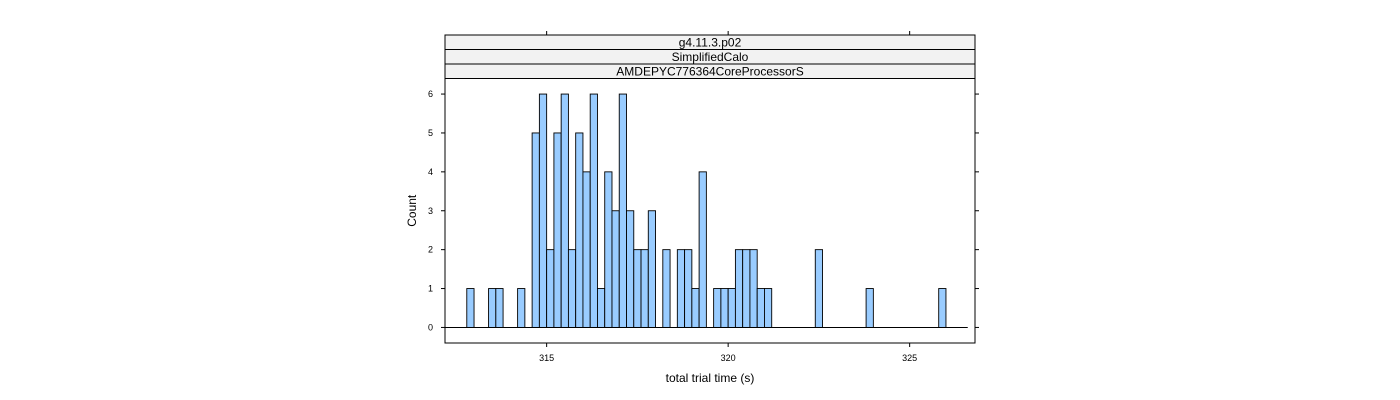 The width and height of the screenshot is (1400, 400). Describe the element at coordinates (710, 378) in the screenshot. I see `x-axis-title: total trial time (s)` at that location.